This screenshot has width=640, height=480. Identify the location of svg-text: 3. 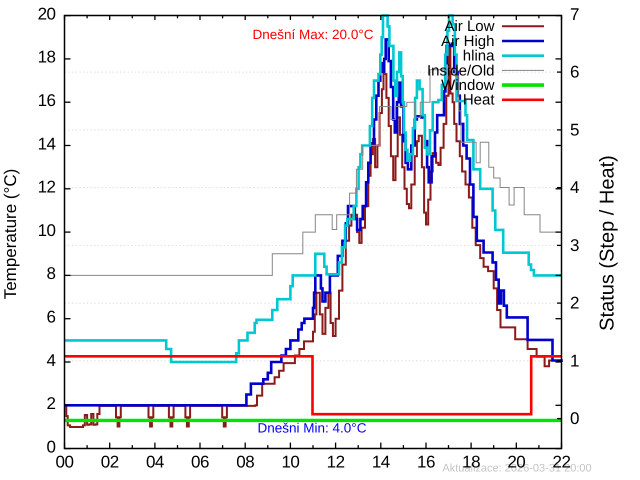
(574, 245).